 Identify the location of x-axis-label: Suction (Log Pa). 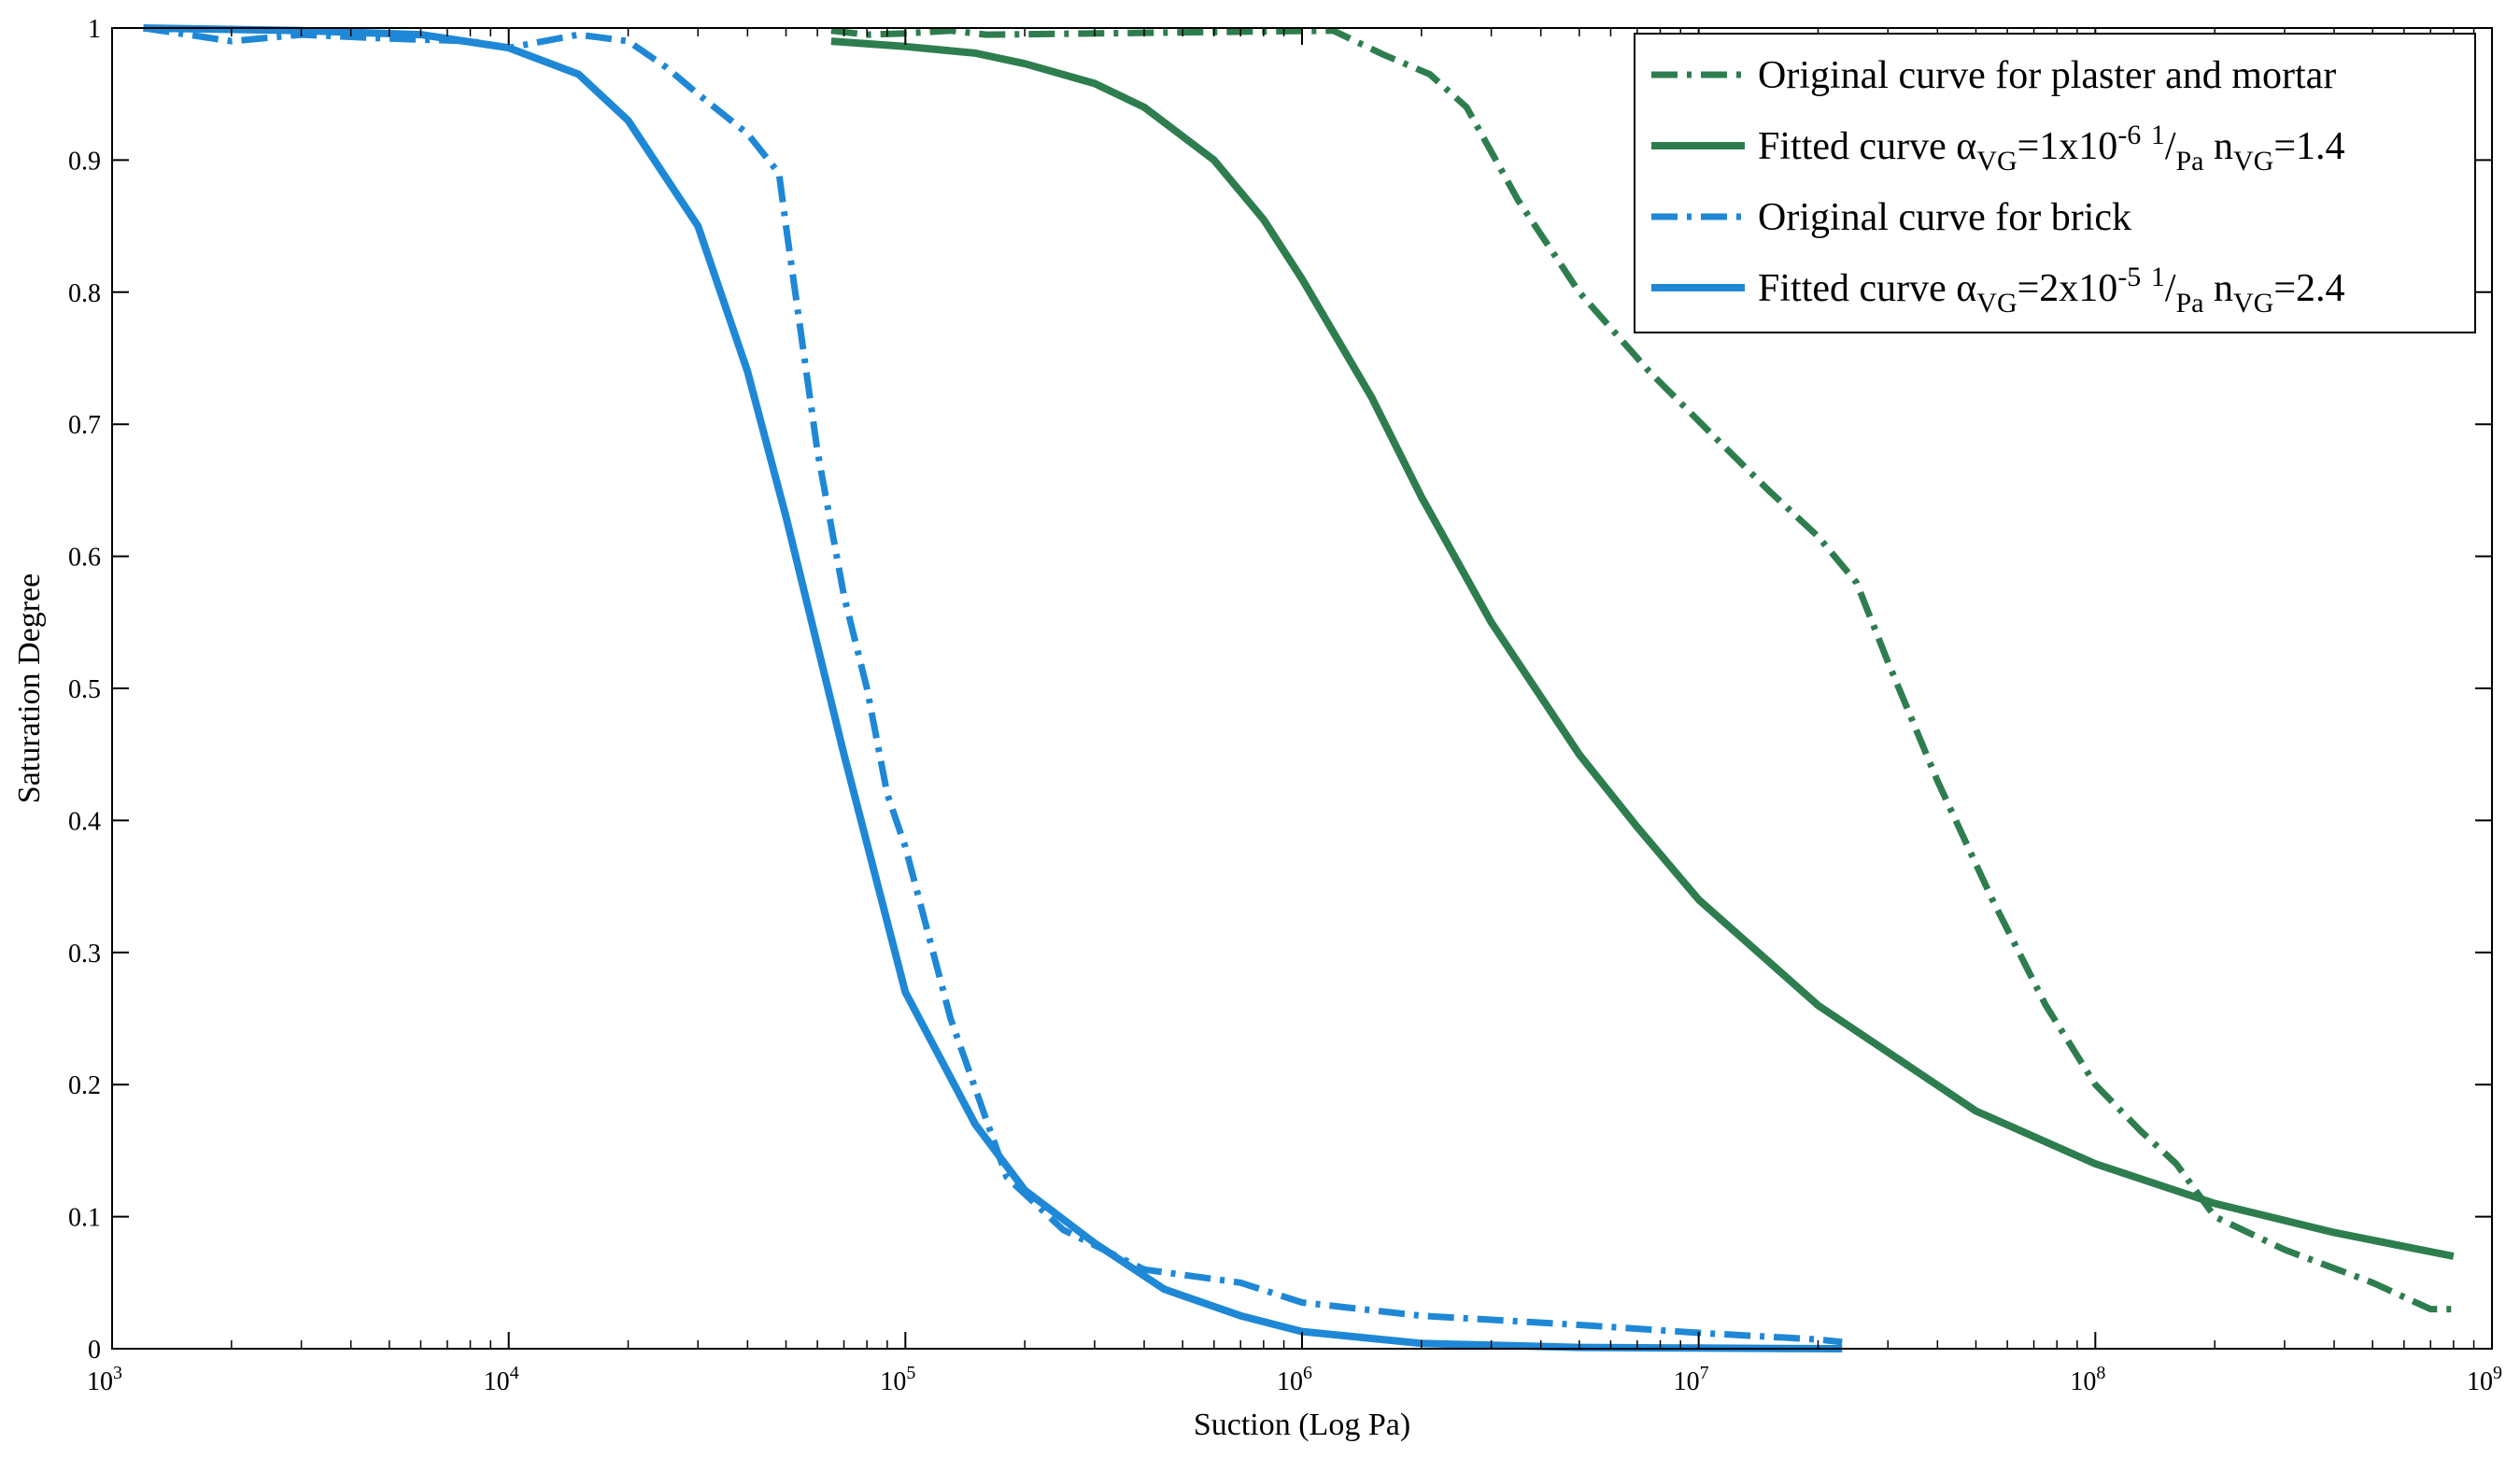
(1302, 1425).